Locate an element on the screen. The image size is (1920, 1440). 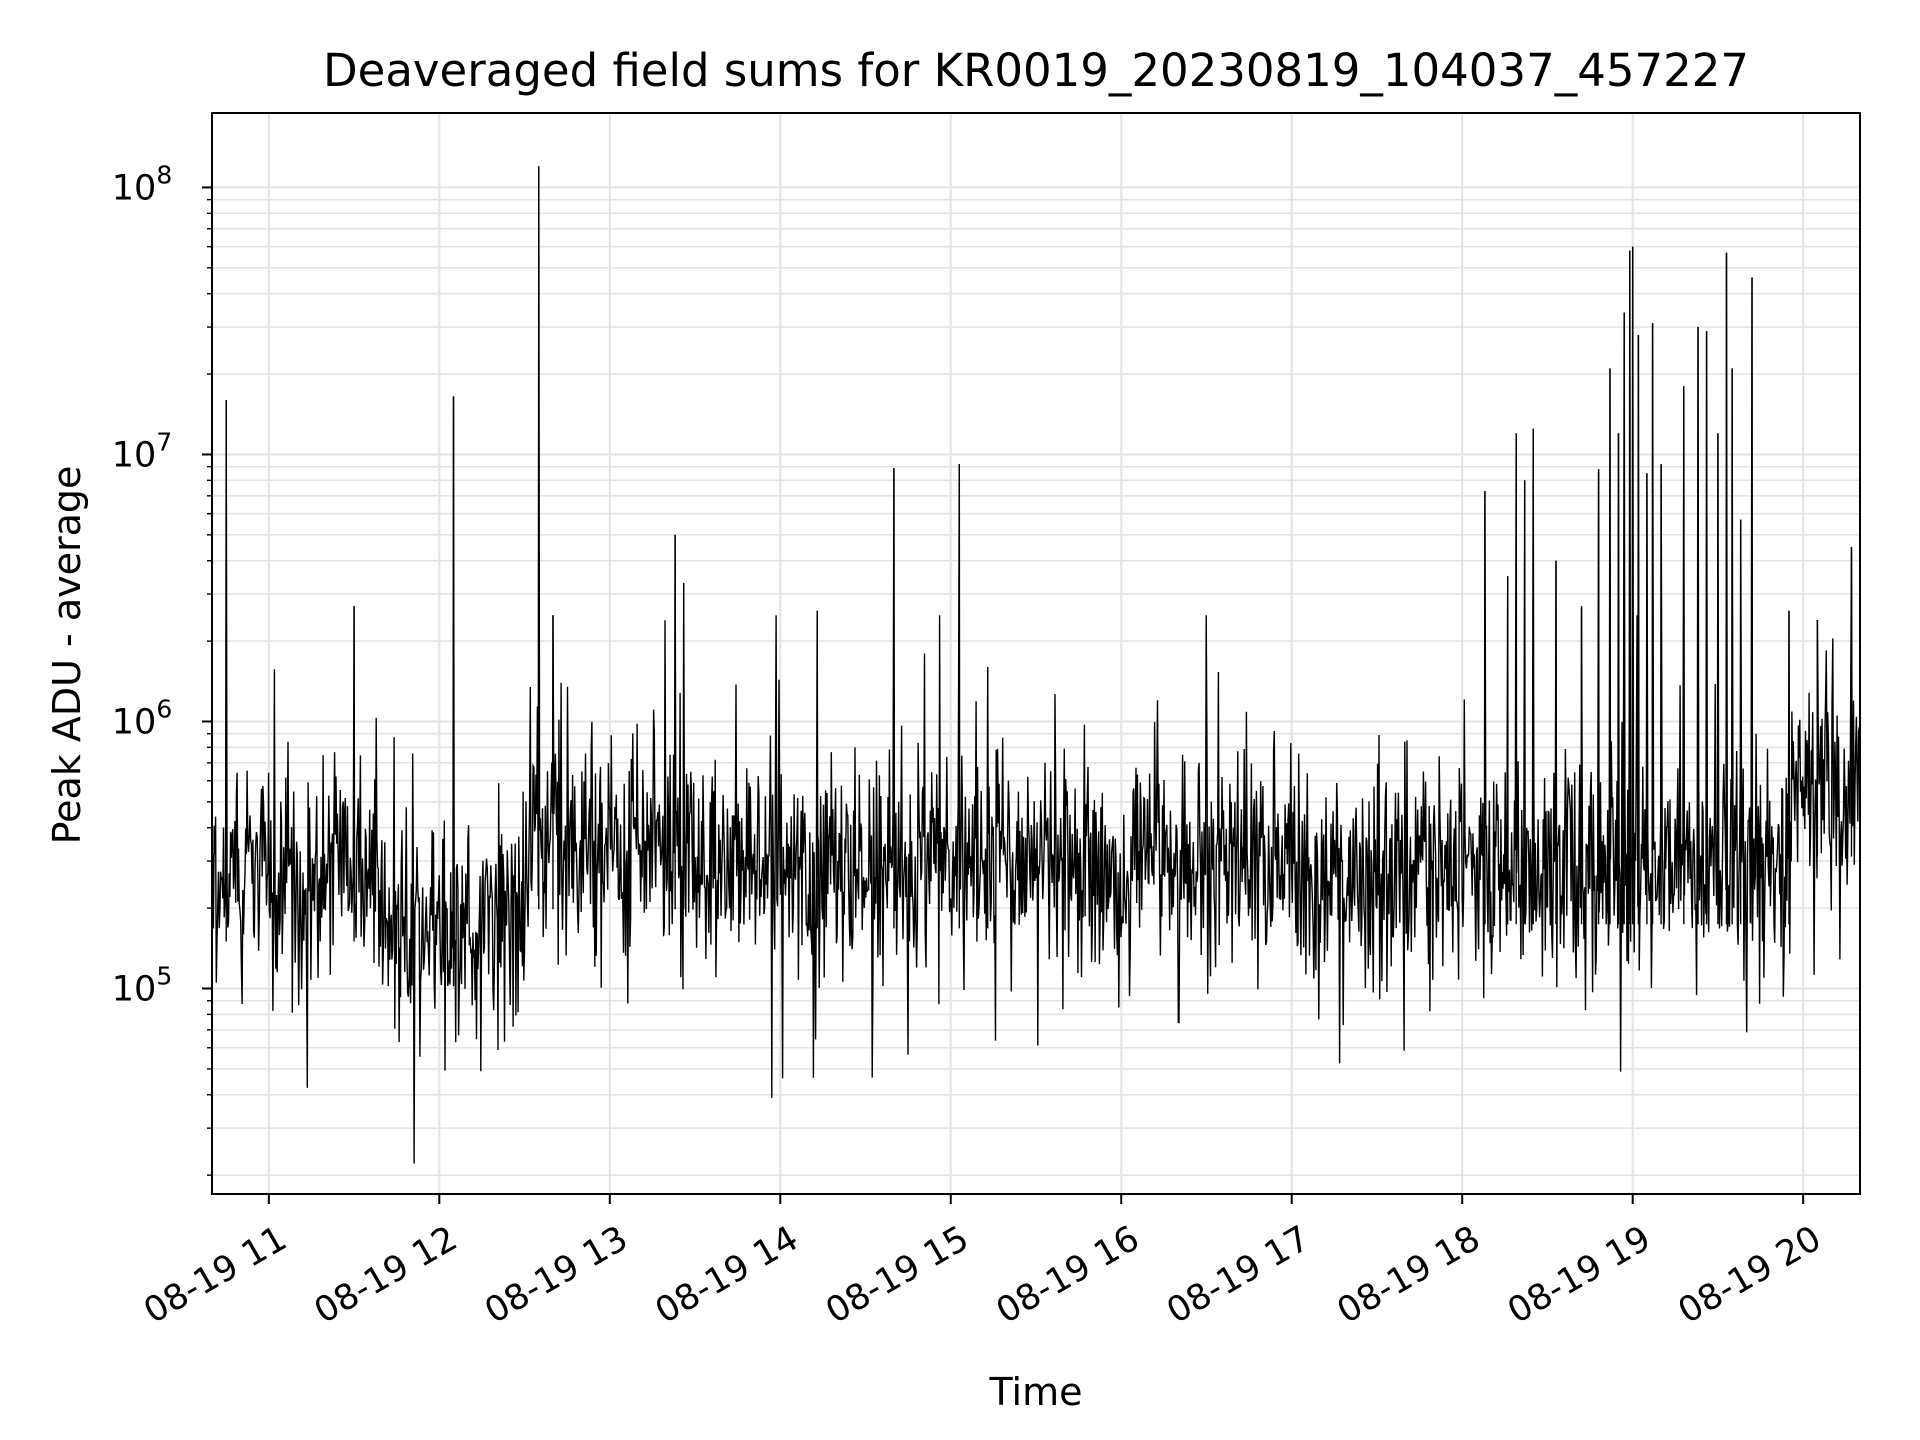
y-tick-exponent: 6 is located at coordinates (164, 708).